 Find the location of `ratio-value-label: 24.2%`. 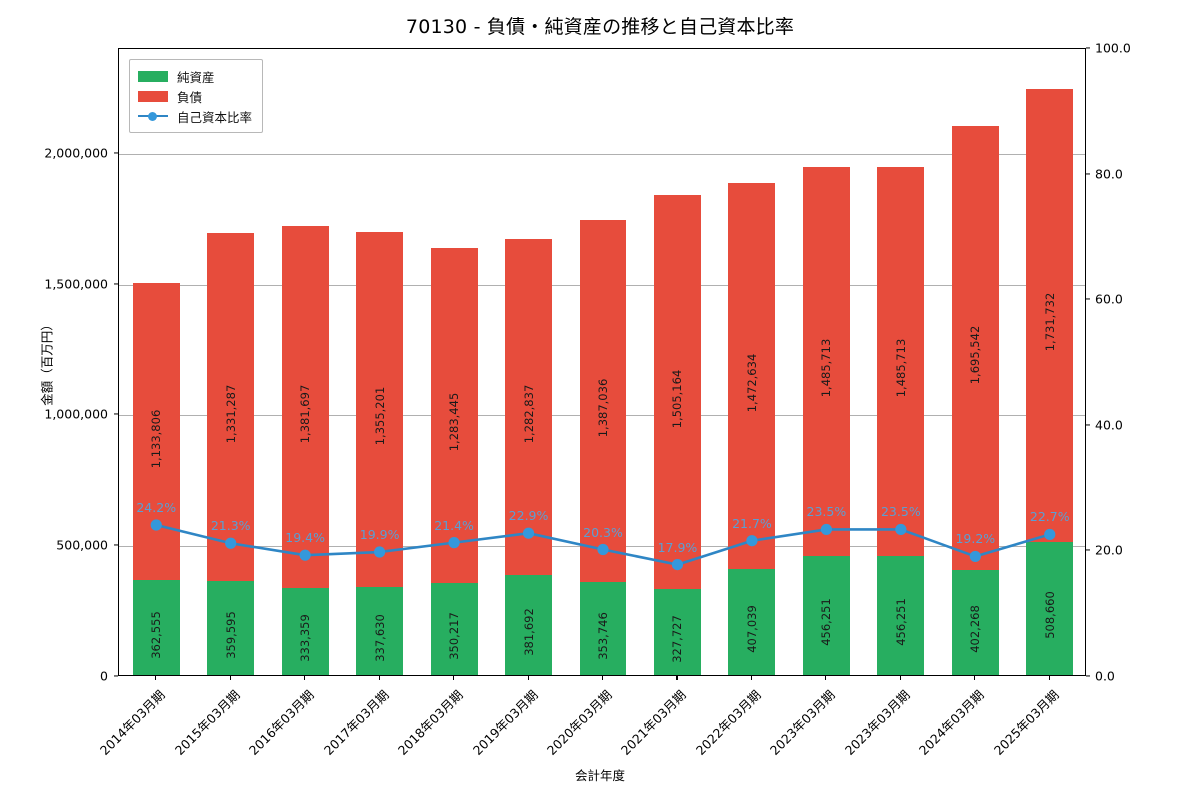

ratio-value-label: 24.2% is located at coordinates (156, 508).